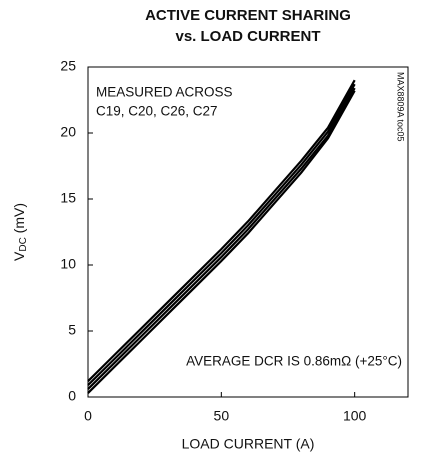 Image resolution: width=429 pixels, height=459 pixels. Describe the element at coordinates (88, 416) in the screenshot. I see `x-tick-label: 0` at that location.